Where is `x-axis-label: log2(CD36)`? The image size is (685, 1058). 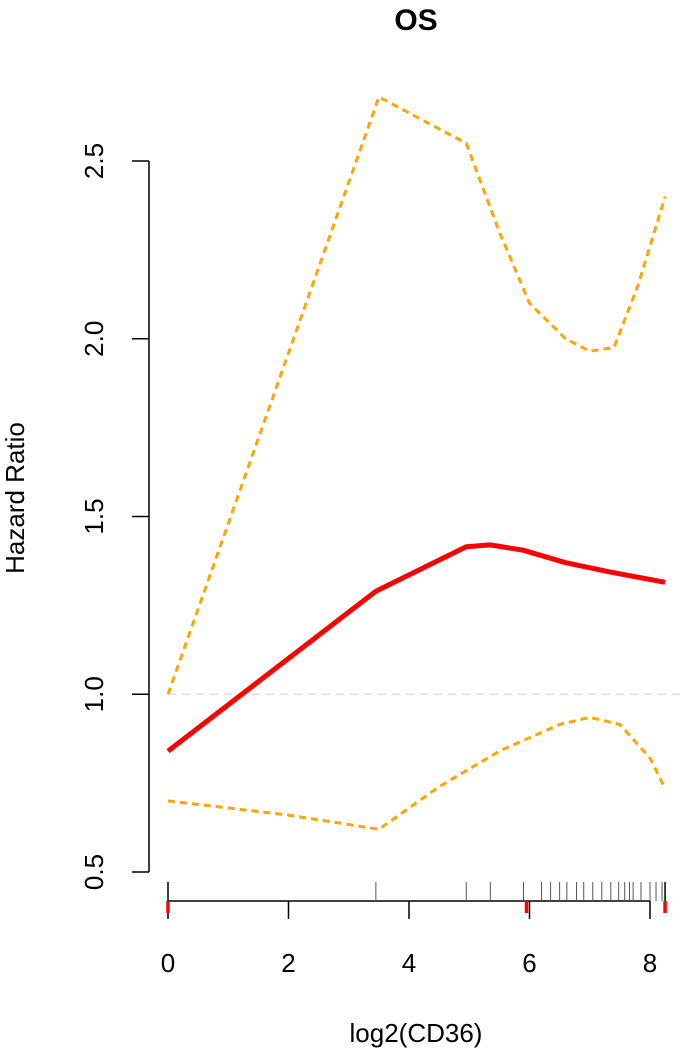
x-axis-label: log2(CD36) is located at coordinates (416, 1033).